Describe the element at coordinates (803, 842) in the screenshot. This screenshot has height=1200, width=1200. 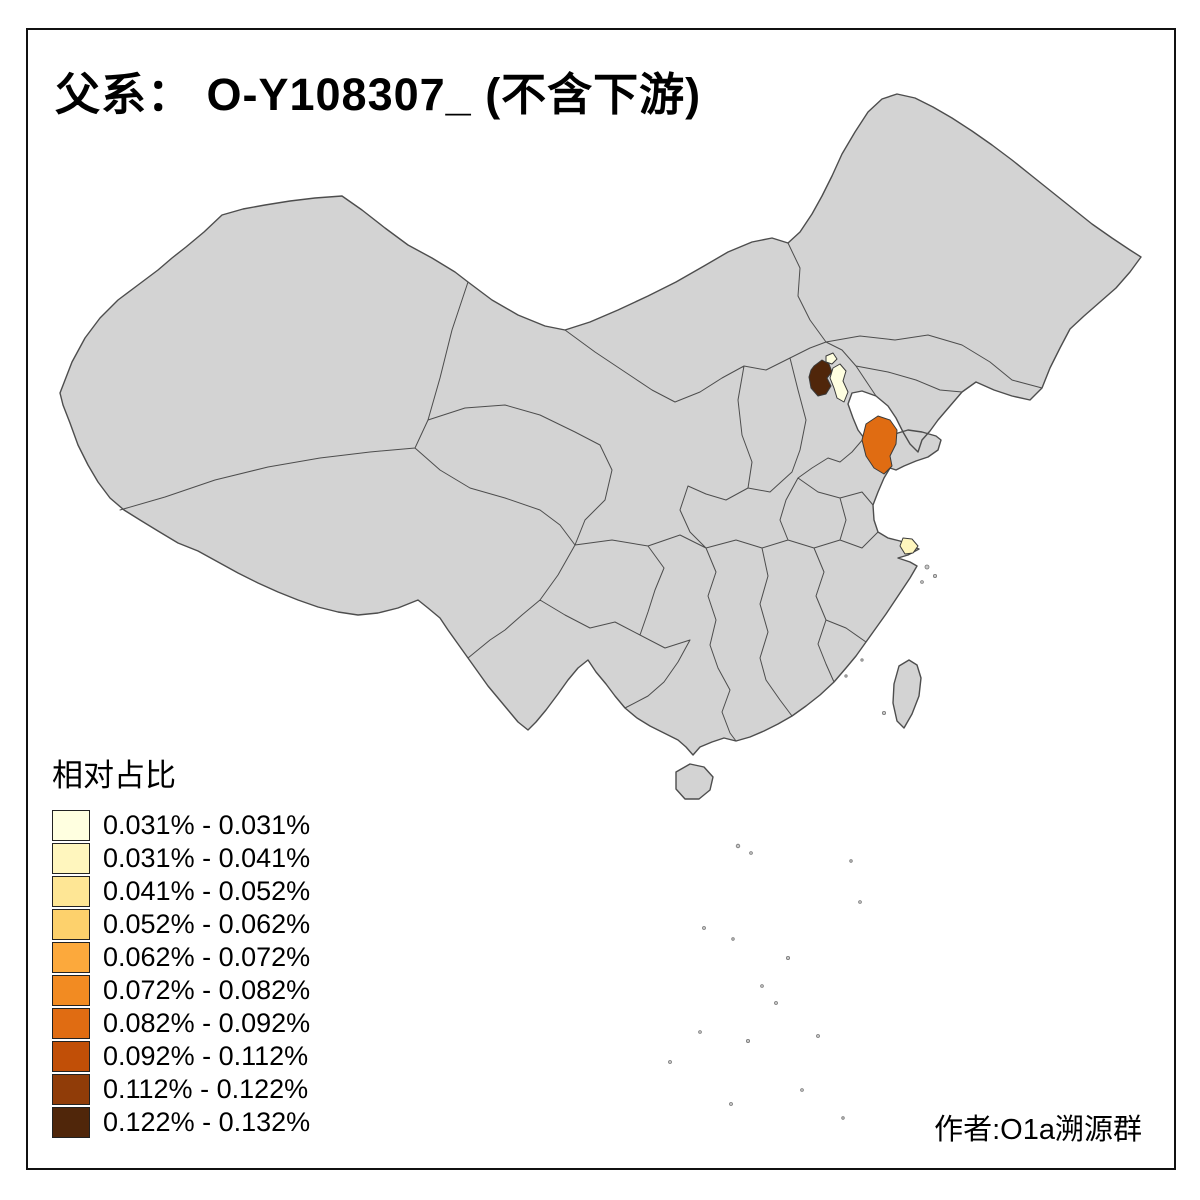
I see `south-china-sea-islands` at that location.